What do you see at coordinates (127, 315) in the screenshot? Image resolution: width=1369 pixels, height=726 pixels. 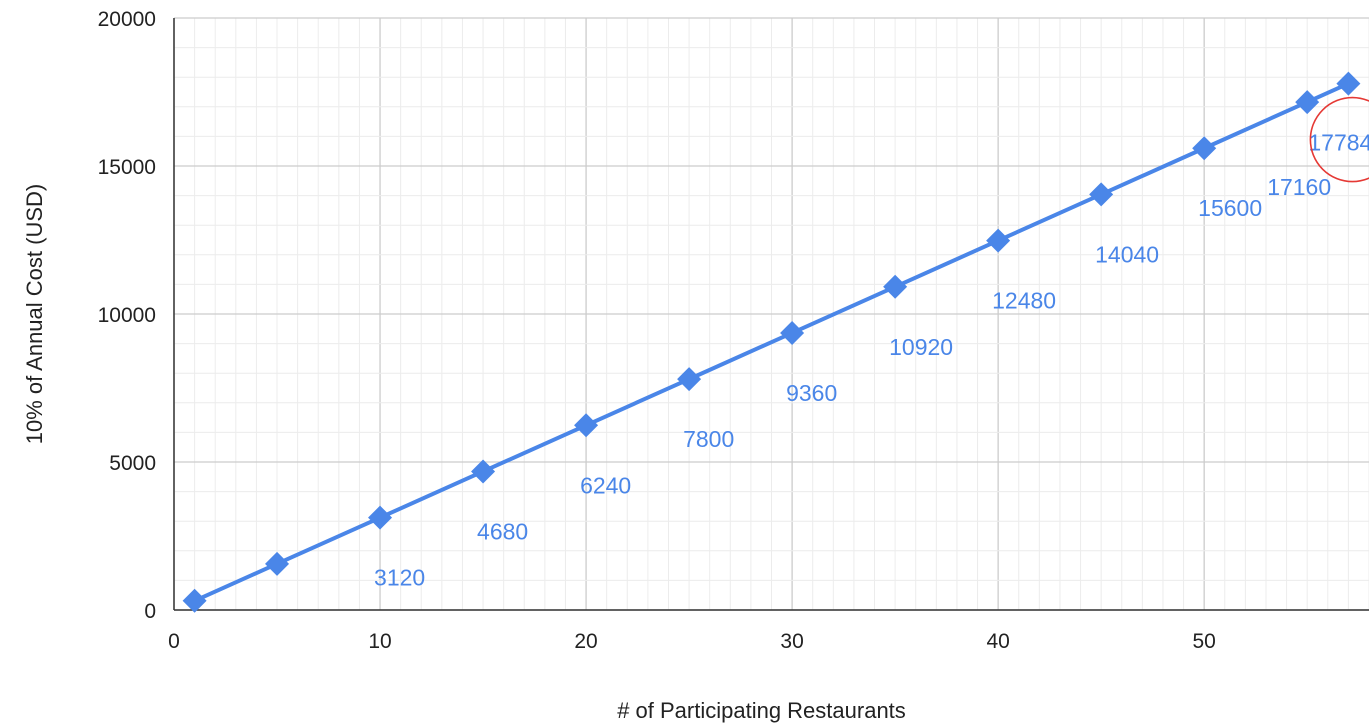 I see `y-tick-label: 10000` at bounding box center [127, 315].